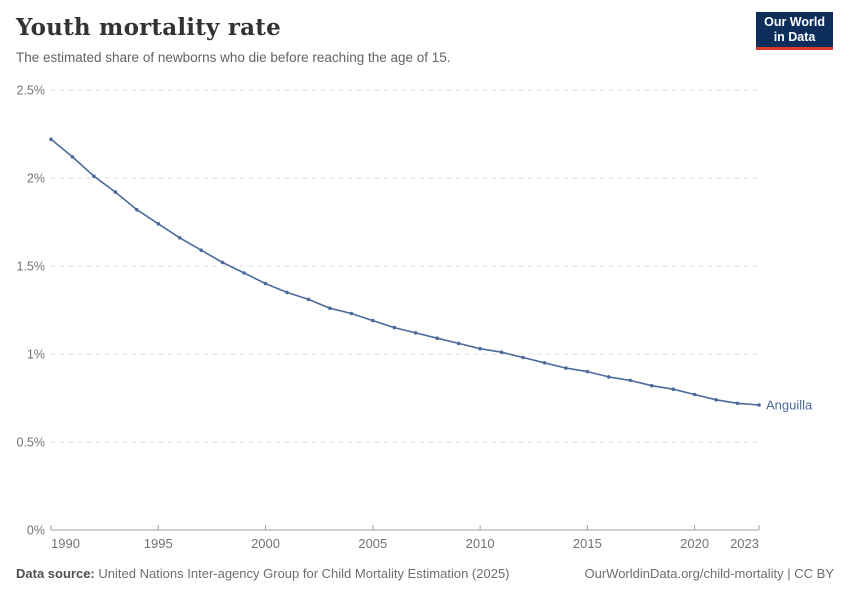 The image size is (850, 600). I want to click on y-tick-label: 2%, so click(36, 178).